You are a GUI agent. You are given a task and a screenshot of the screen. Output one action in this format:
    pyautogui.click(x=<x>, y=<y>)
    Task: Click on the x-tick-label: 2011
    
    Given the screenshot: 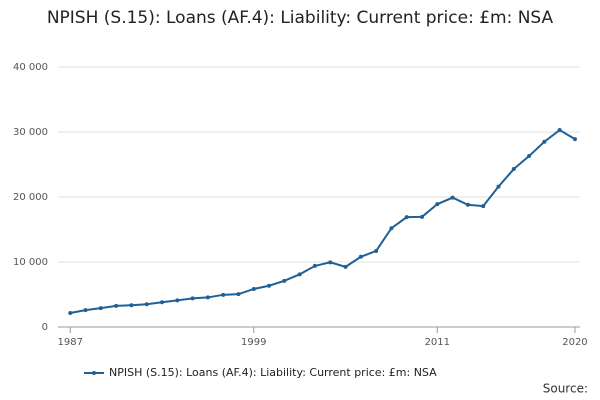 What is the action you would take?
    pyautogui.click(x=437, y=342)
    